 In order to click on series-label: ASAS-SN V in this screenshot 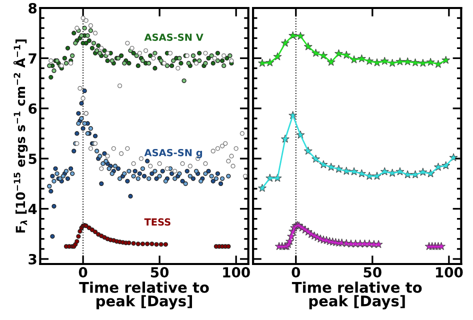, I will do `click(174, 37)`.